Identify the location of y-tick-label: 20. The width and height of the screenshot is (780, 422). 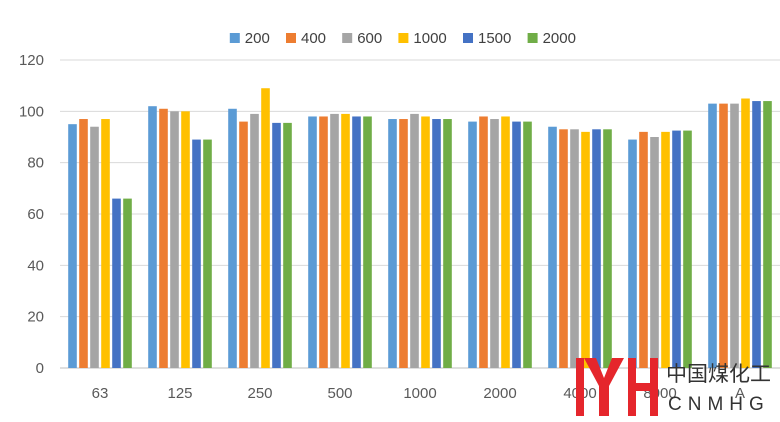
(35, 317).